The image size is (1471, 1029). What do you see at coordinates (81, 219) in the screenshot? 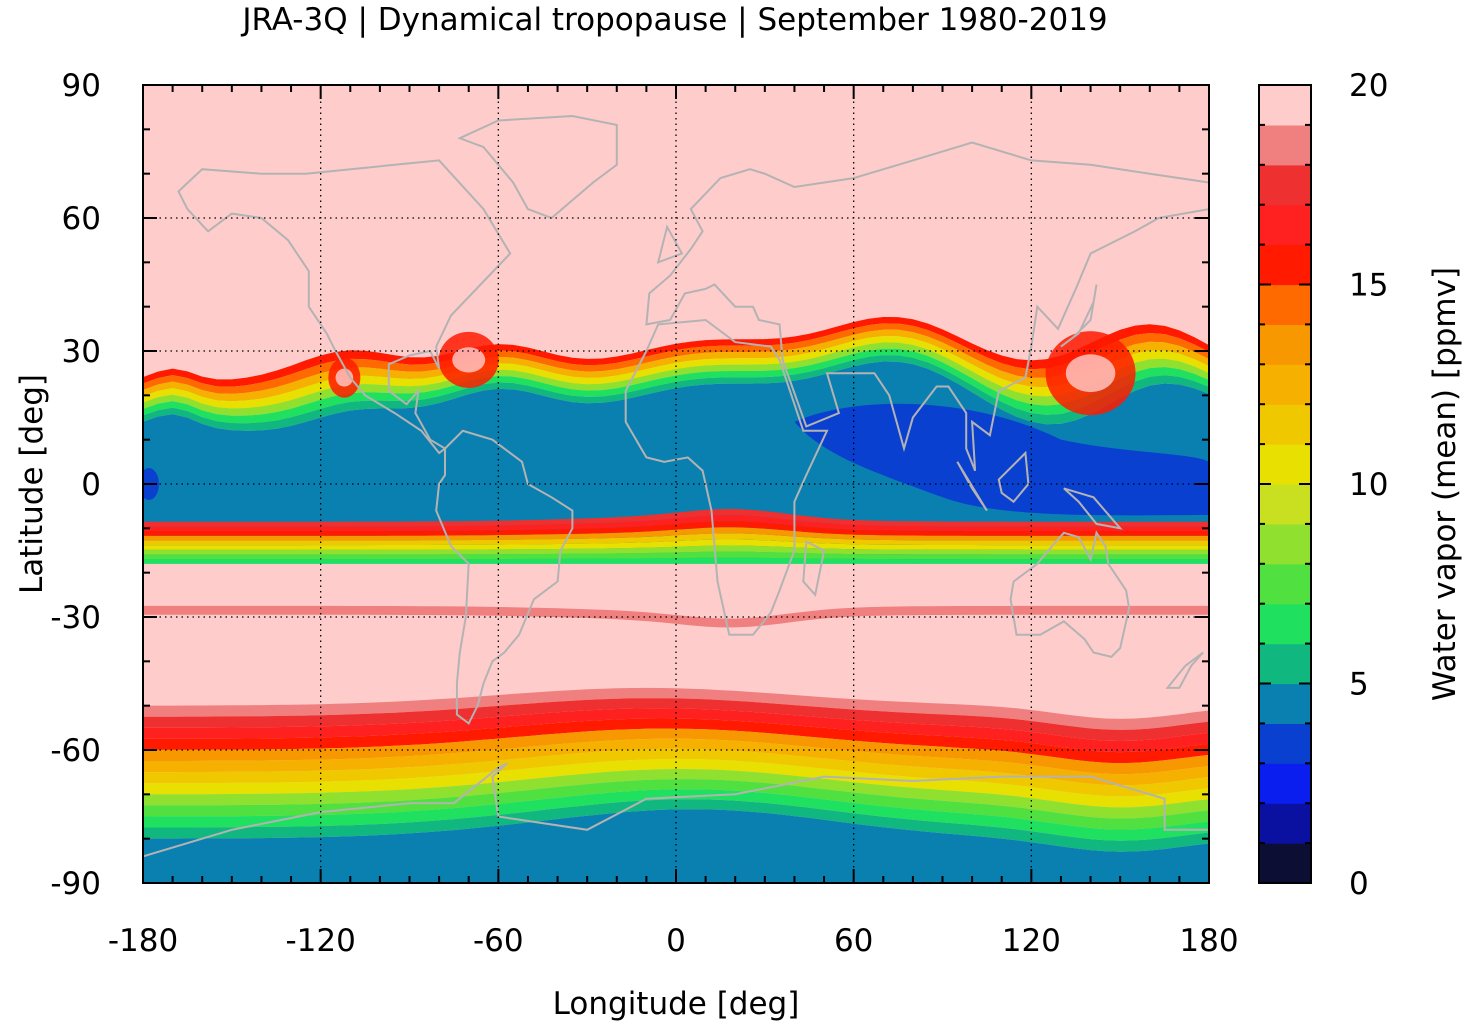
I see `y-tick-label: 60` at bounding box center [81, 219].